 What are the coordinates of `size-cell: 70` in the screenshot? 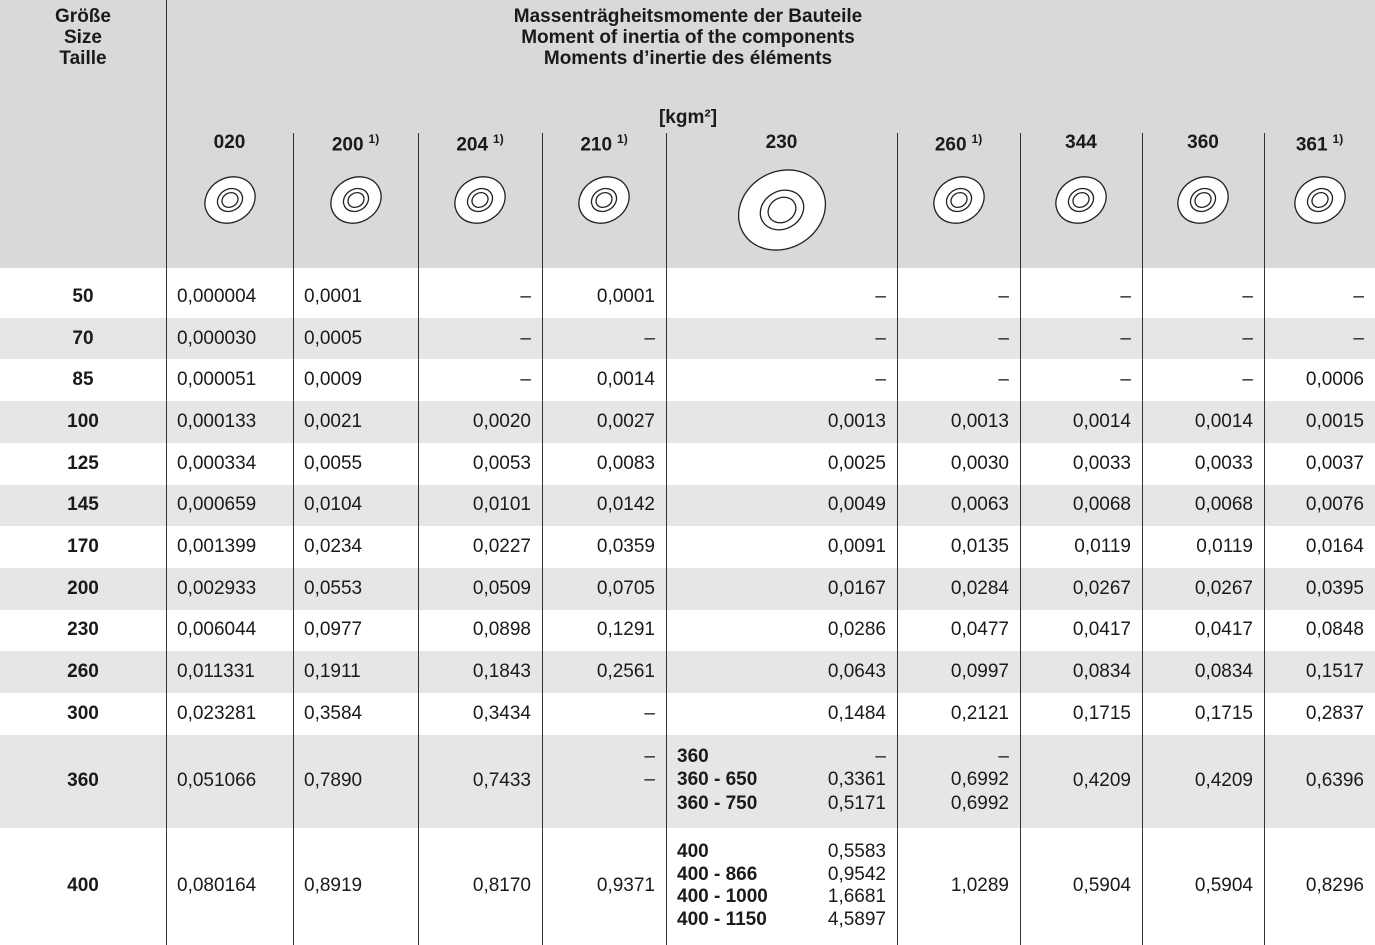 It's located at (83, 338).